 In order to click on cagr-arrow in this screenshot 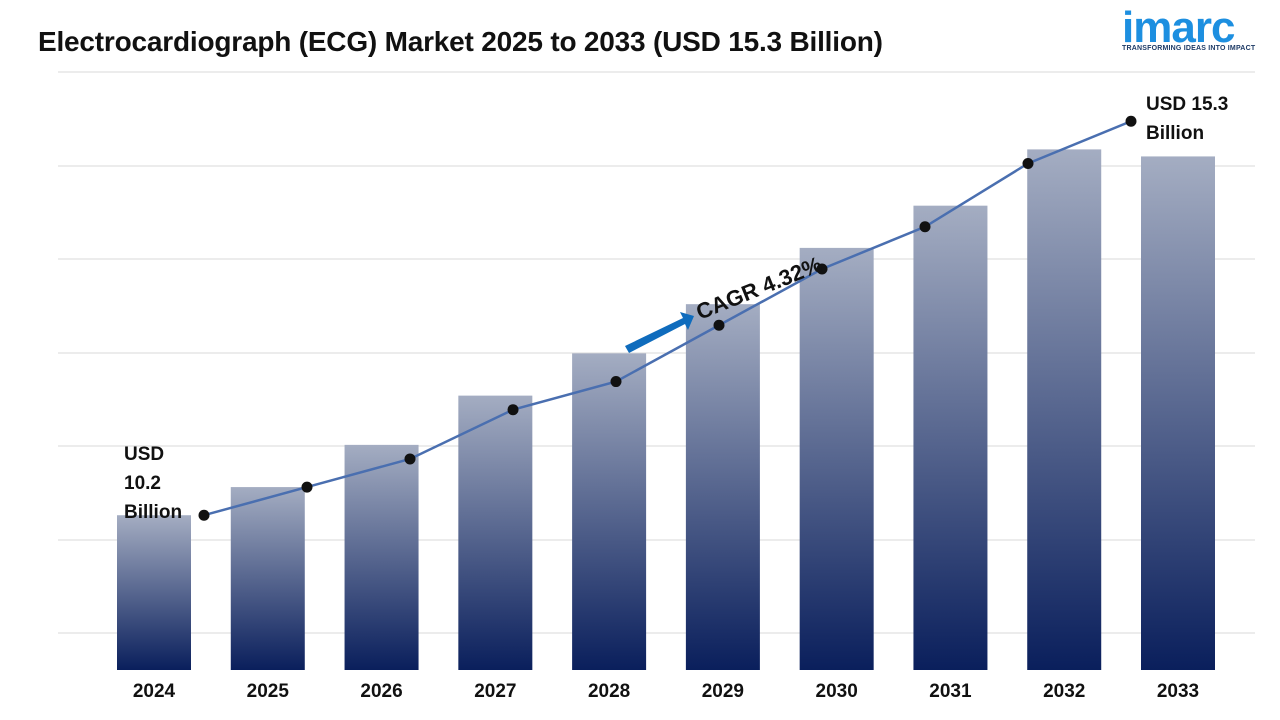, I will do `click(659, 332)`.